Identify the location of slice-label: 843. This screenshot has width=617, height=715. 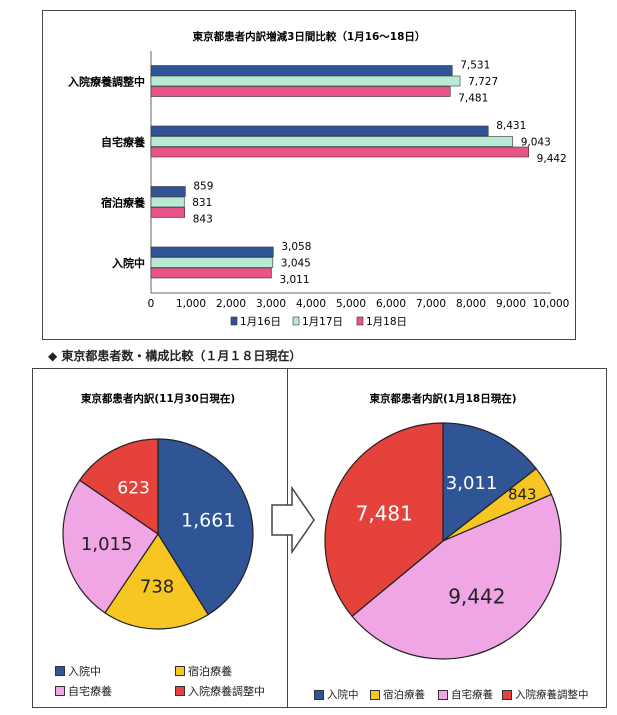
(522, 495).